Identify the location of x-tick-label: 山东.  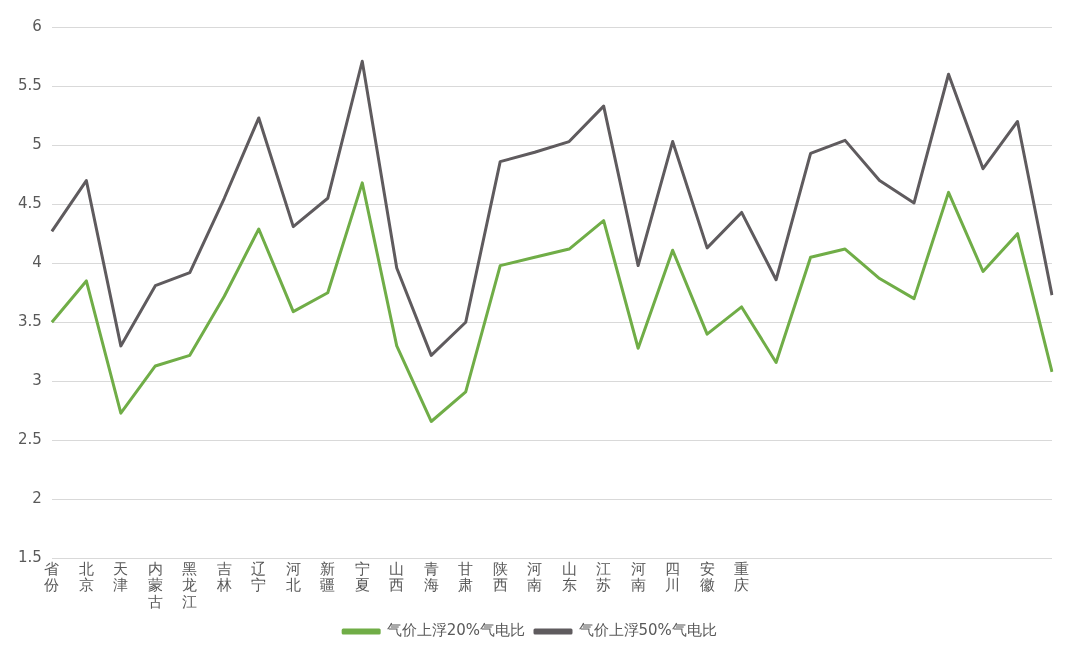
(569, 577).